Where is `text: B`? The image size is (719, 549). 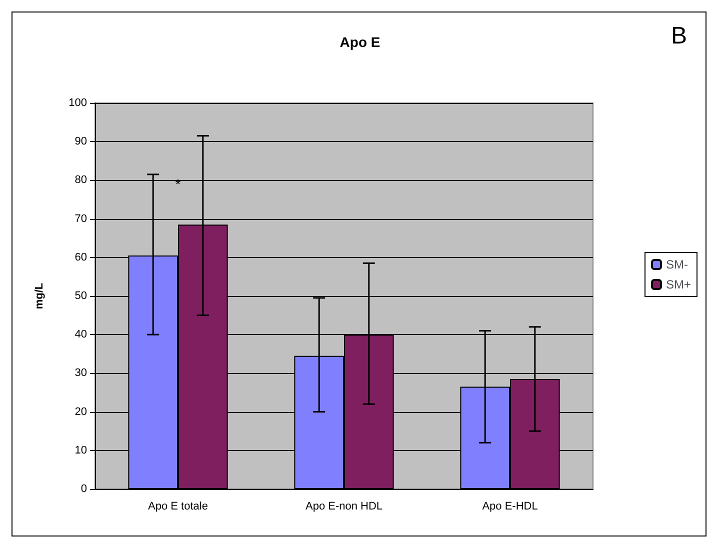 text: B is located at coordinates (679, 36).